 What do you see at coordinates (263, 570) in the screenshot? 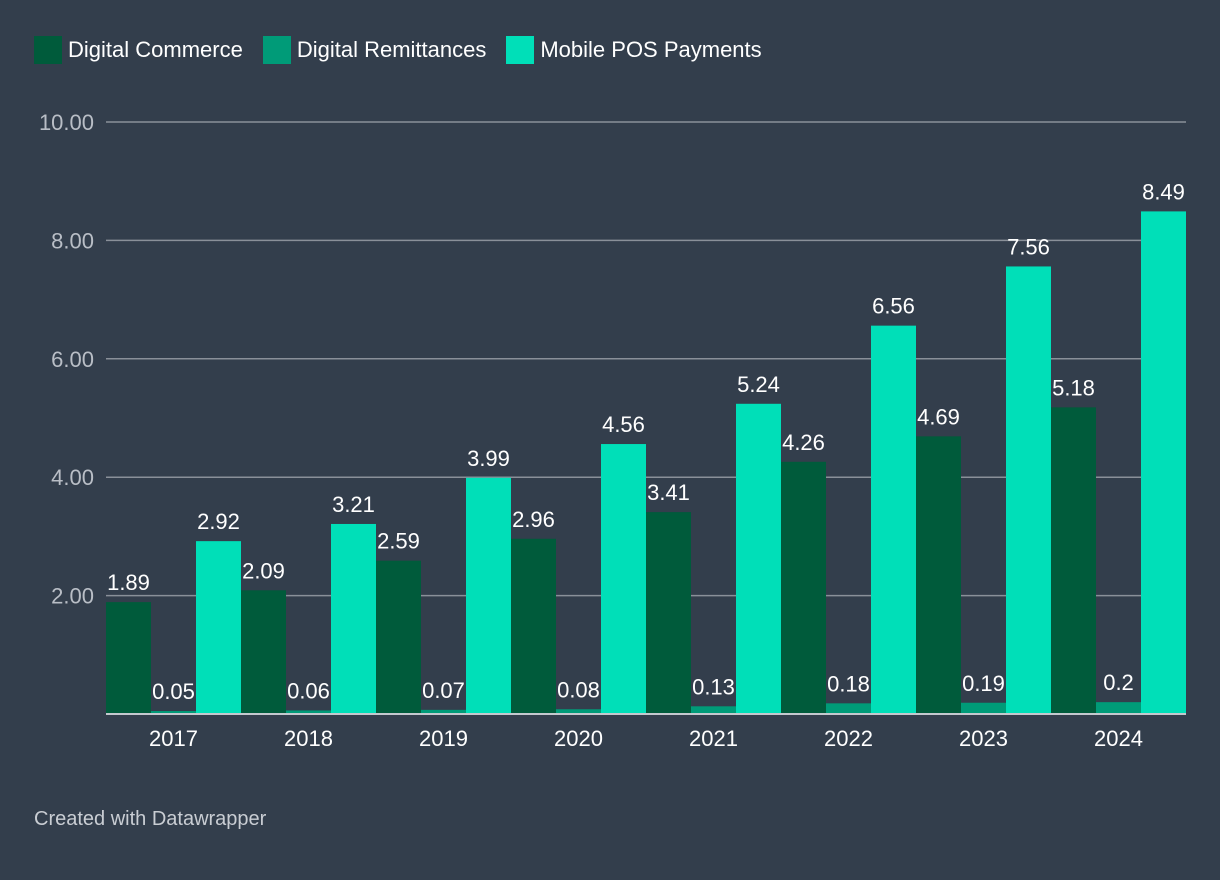
I see `data-label: 2.09` at bounding box center [263, 570].